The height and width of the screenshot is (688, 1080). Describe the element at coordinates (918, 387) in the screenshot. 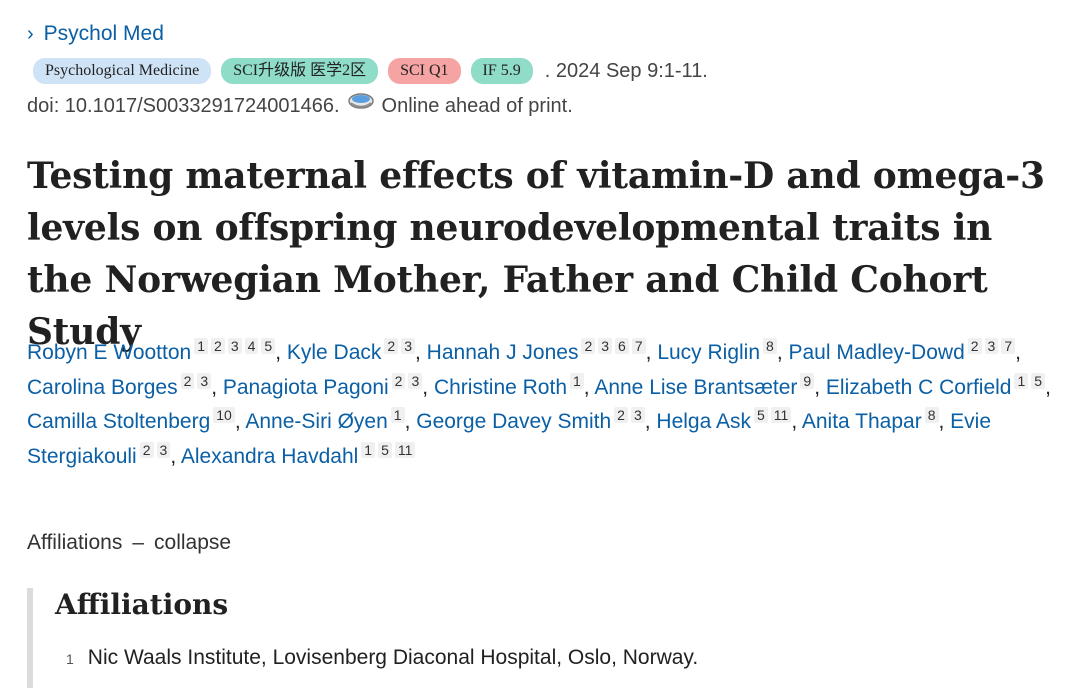

I see `author-name: Elizabeth C Corfield` at that location.